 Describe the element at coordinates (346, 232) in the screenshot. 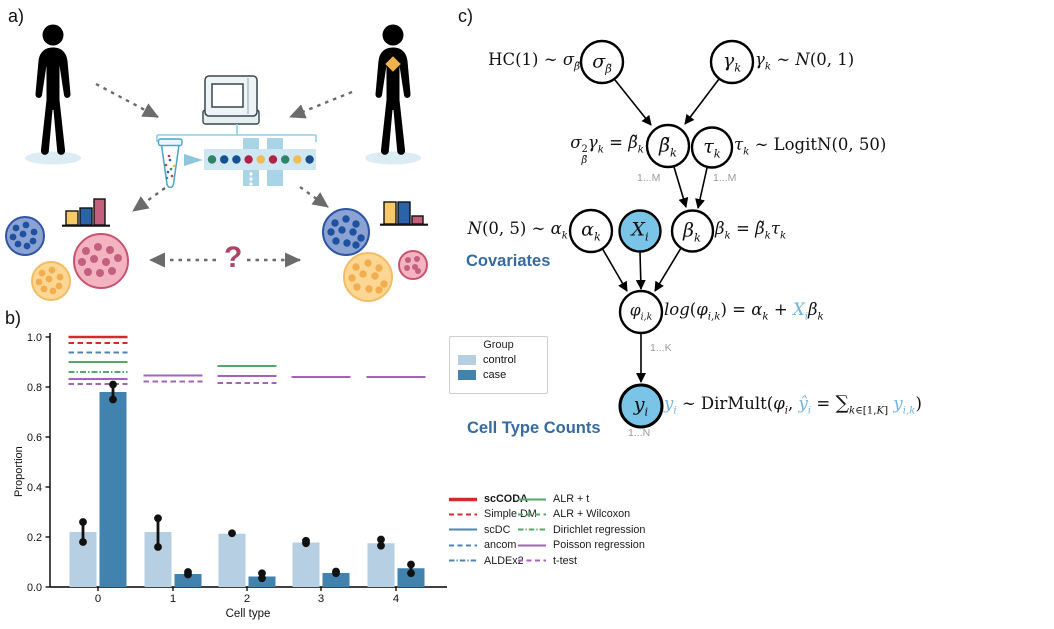

I see `cell-population-blue-right` at that location.